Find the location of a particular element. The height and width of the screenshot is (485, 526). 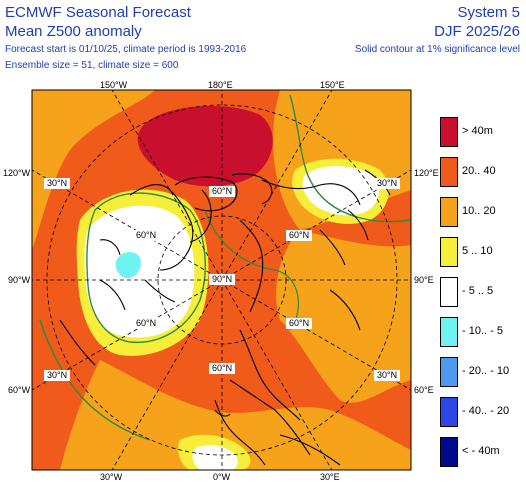

legend-label: < - 40m is located at coordinates (481, 451).